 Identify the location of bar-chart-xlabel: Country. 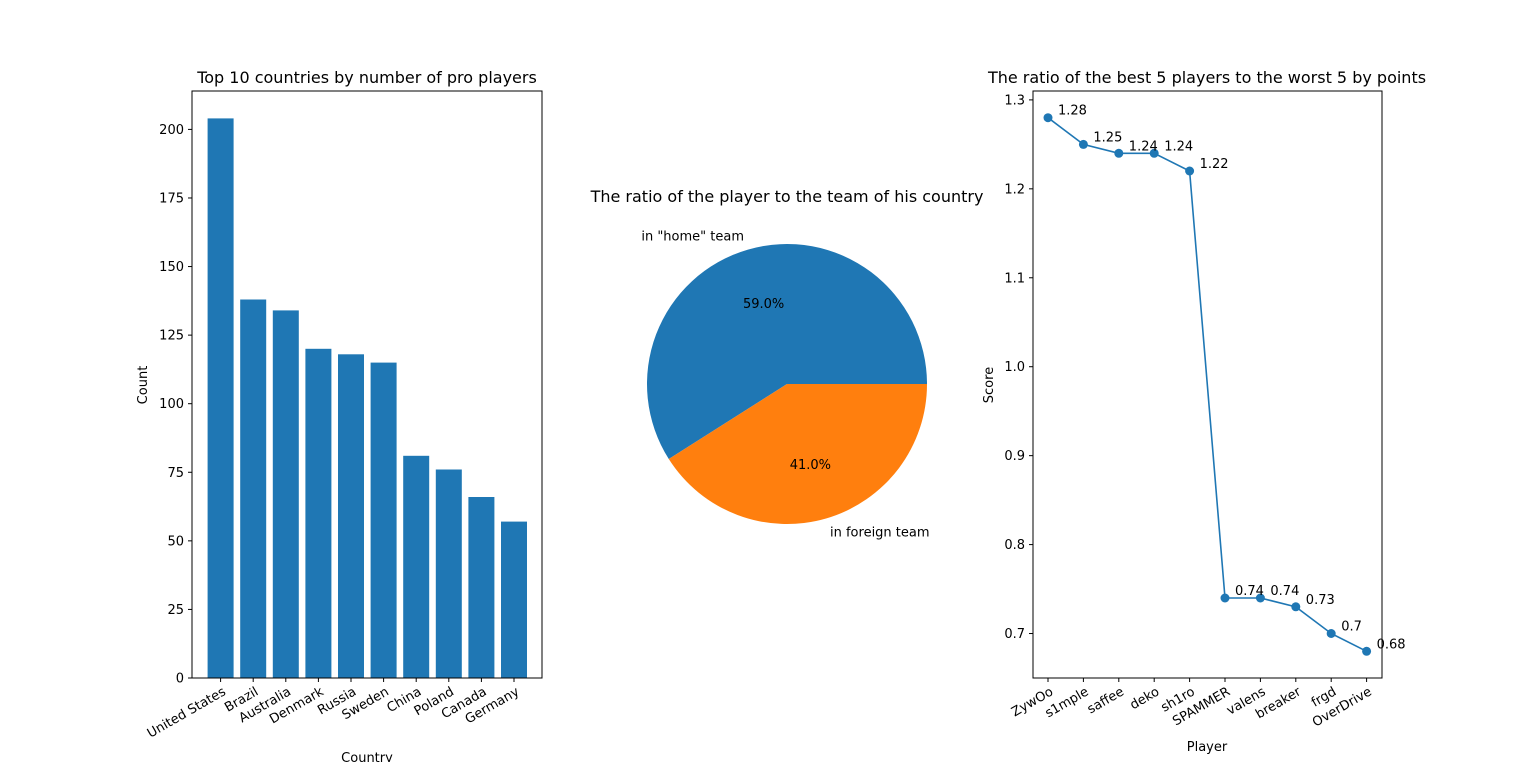
(367, 756).